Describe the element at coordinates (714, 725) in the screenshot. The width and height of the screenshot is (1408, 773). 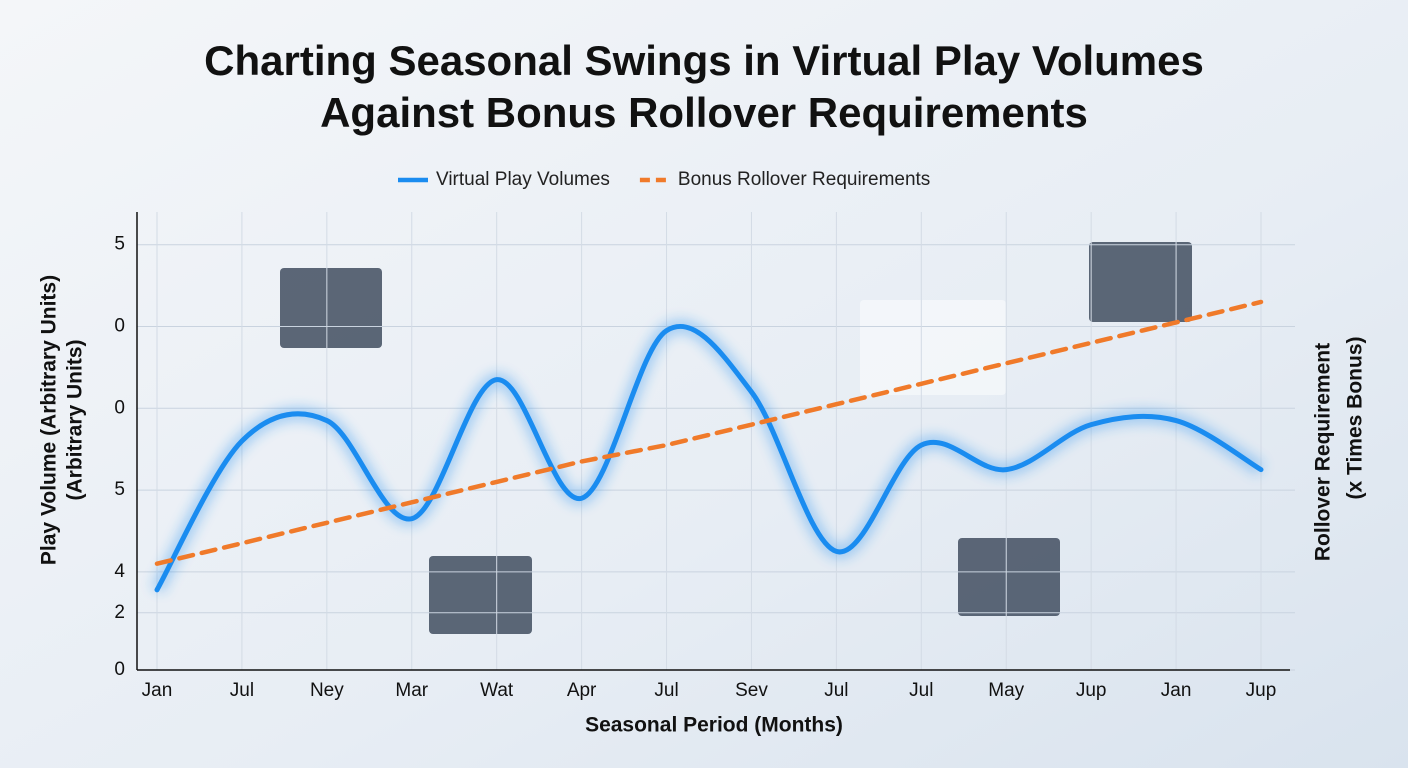
I see `x-axis-title: Seasonal Period (Months)` at that location.